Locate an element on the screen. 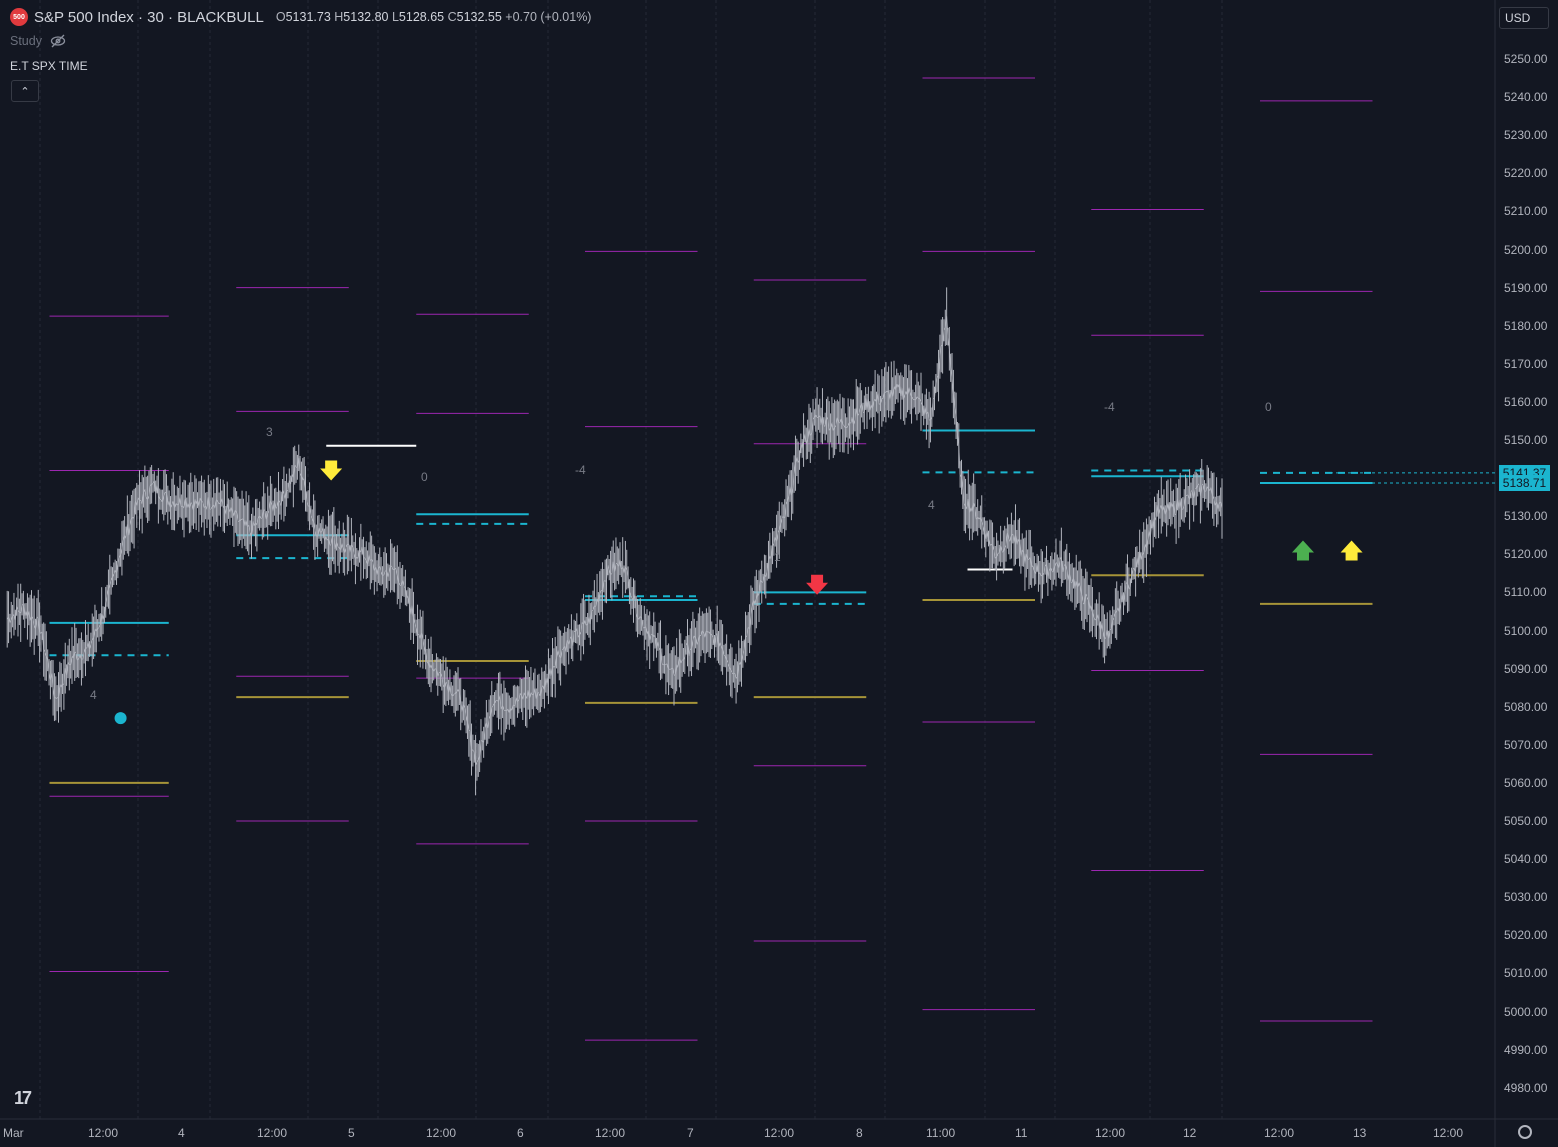 This screenshot has width=1558, height=1147. signal-up-arrow is located at coordinates (1302, 550).